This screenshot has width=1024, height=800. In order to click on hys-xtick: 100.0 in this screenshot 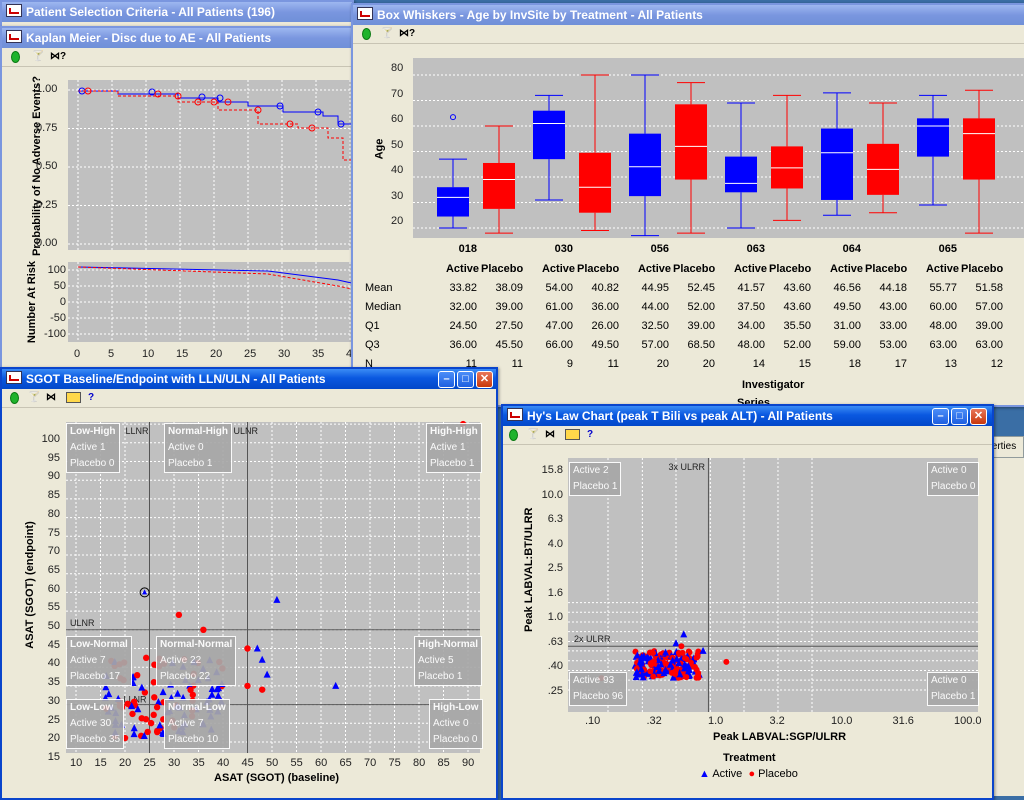, I will do `click(968, 721)`.